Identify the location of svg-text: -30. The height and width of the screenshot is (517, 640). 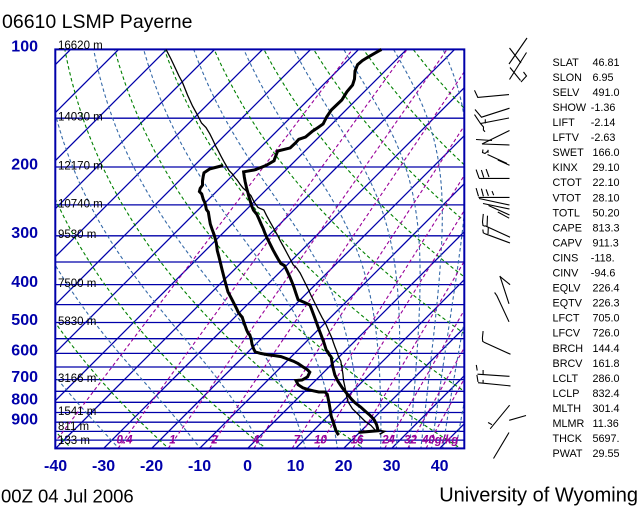
(103, 466).